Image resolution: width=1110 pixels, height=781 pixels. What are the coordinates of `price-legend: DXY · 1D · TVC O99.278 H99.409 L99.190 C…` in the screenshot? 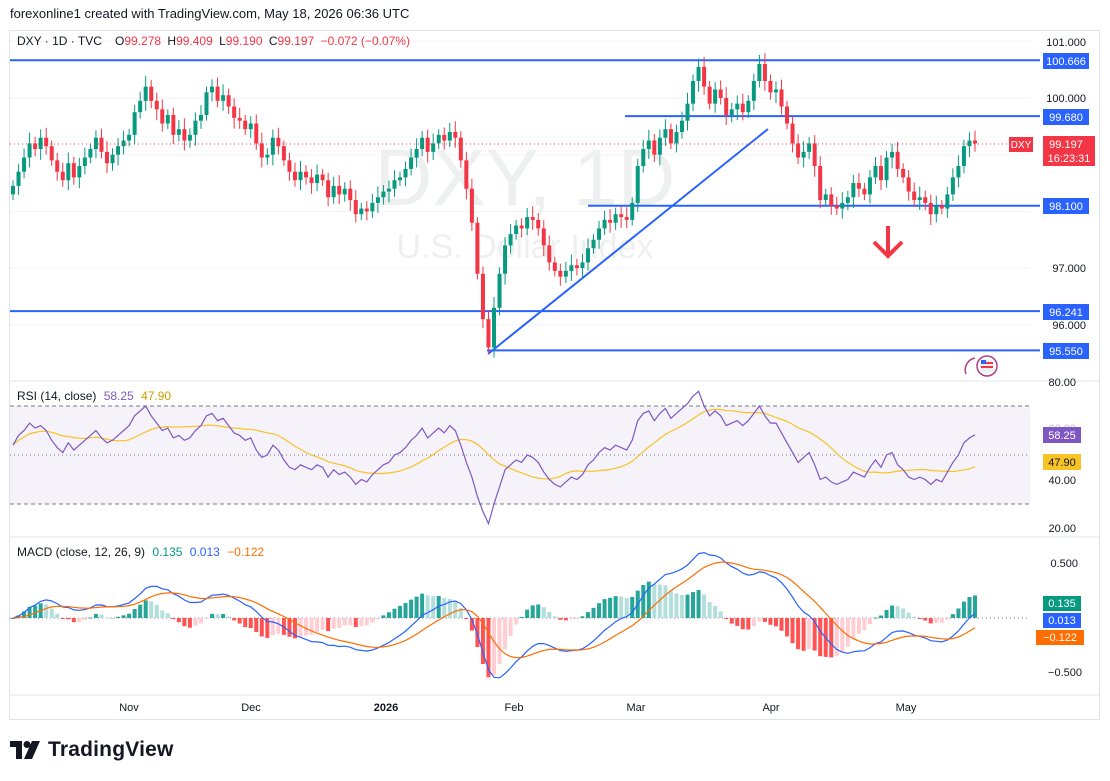 It's located at (213, 41).